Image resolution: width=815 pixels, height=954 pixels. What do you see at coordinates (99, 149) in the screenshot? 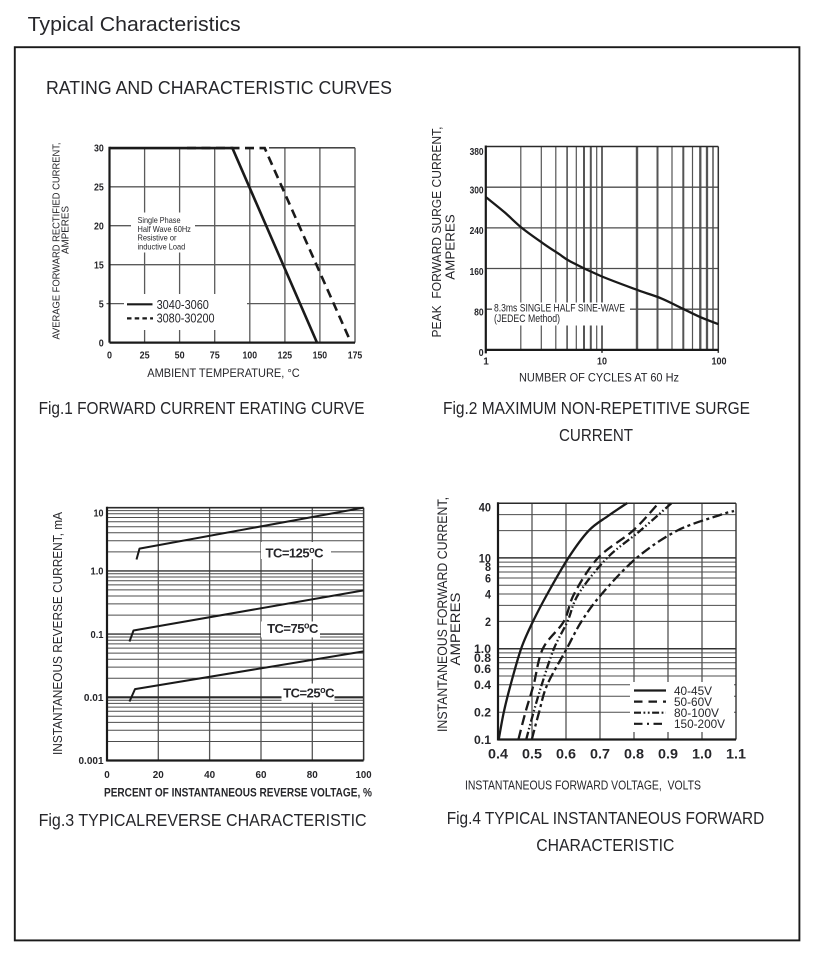
I see `svg-text: 30` at bounding box center [99, 149].